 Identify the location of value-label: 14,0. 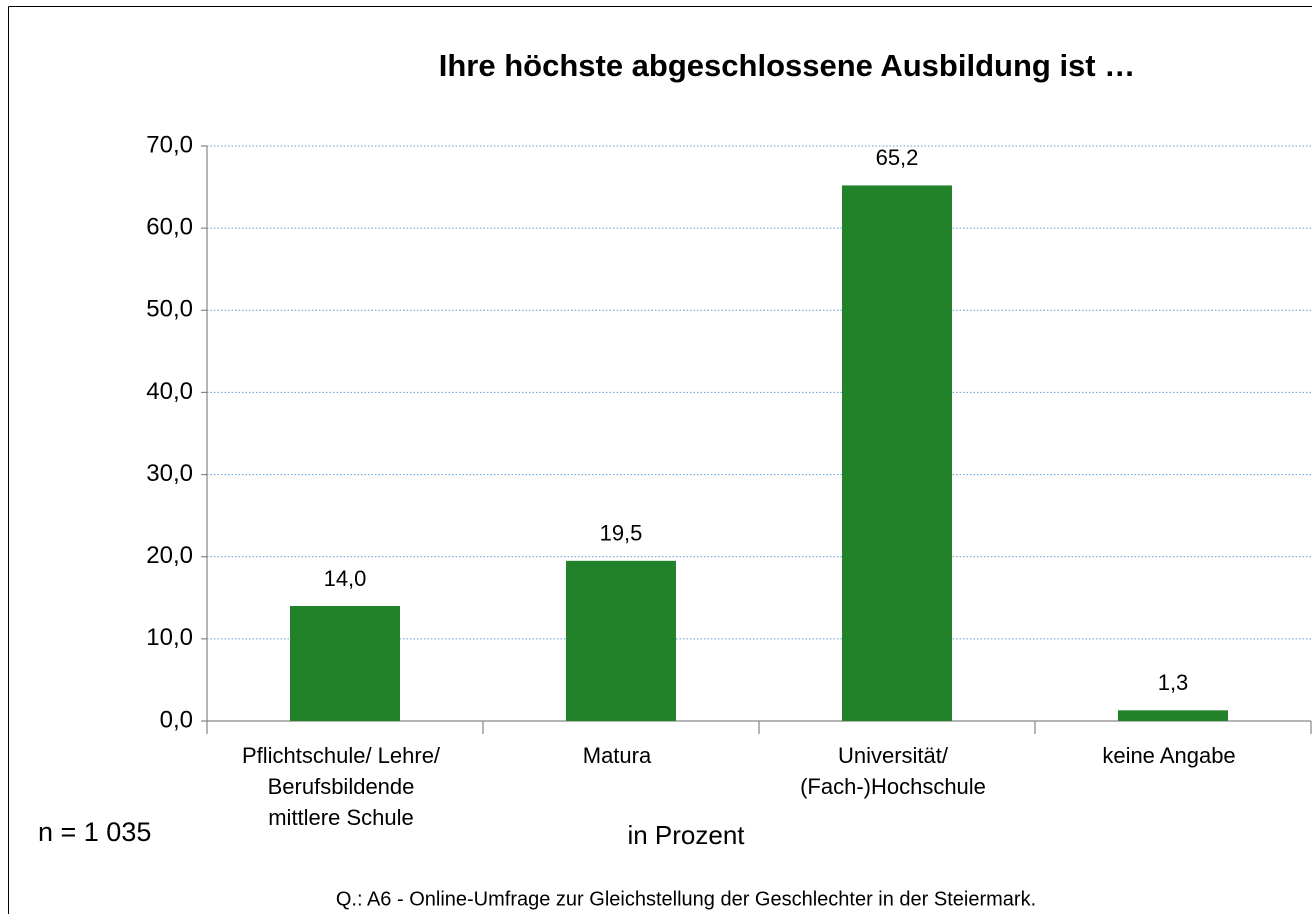
(345, 578).